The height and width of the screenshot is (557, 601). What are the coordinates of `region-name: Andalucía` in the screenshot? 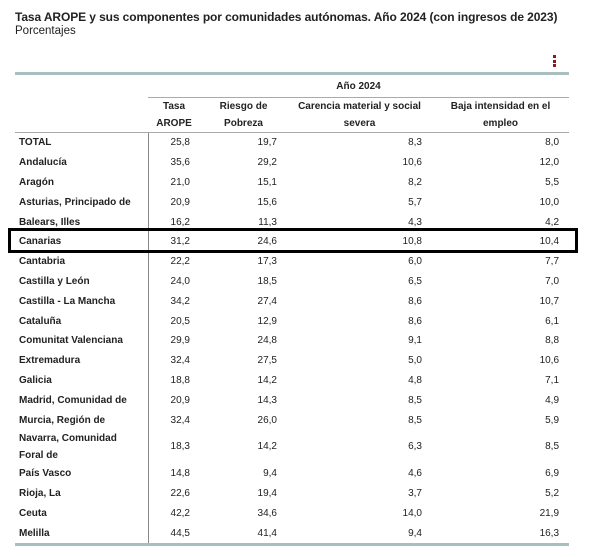 It's located at (82, 162).